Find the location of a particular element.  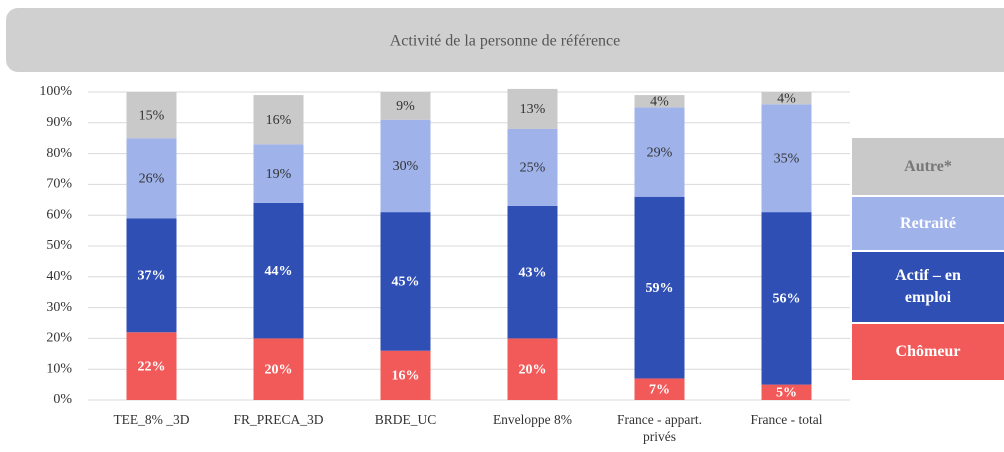

y-tick-label: 50% is located at coordinates (59, 245).